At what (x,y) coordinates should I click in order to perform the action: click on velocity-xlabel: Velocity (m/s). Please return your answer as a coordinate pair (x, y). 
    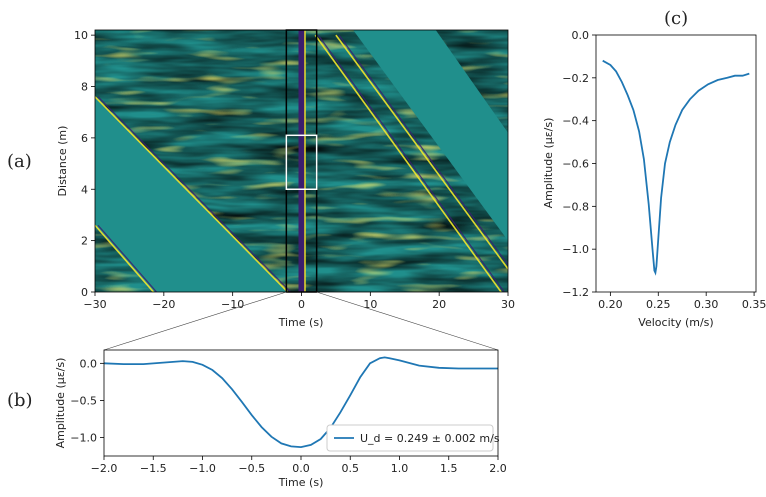
    Looking at the image, I should click on (675, 322).